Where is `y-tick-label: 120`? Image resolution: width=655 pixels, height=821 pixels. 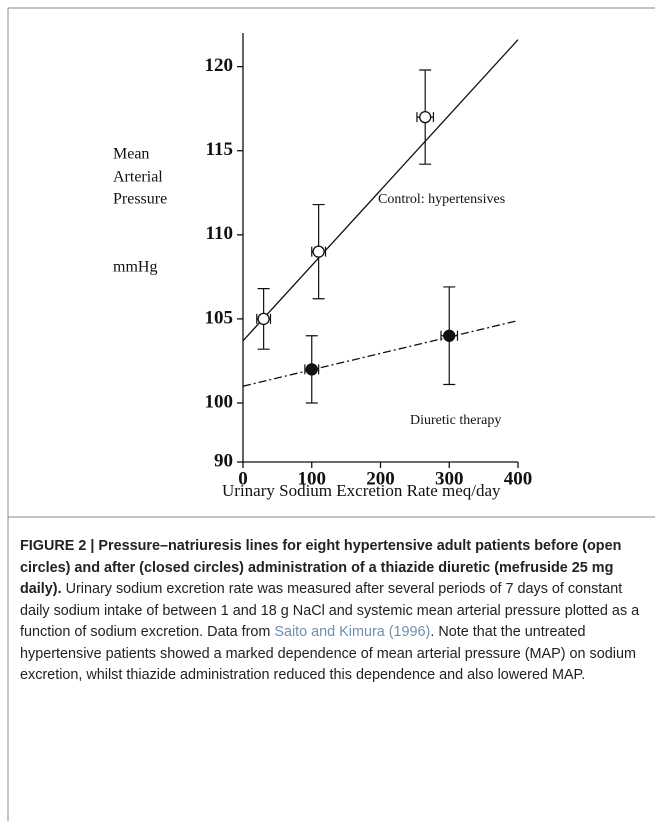 y-tick-label: 120 is located at coordinates (219, 65).